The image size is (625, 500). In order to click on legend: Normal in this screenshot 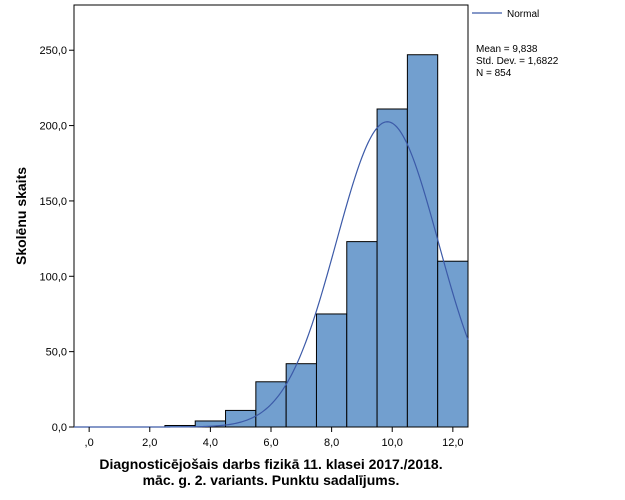, I will do `click(505, 14)`.